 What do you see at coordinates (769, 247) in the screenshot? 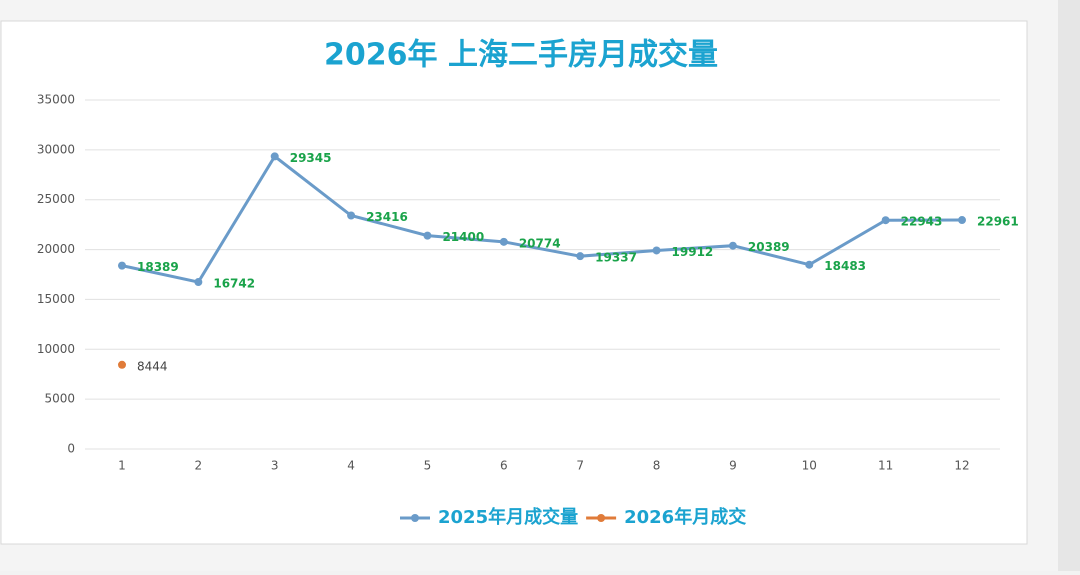
I see `data-label: 20389` at bounding box center [769, 247].